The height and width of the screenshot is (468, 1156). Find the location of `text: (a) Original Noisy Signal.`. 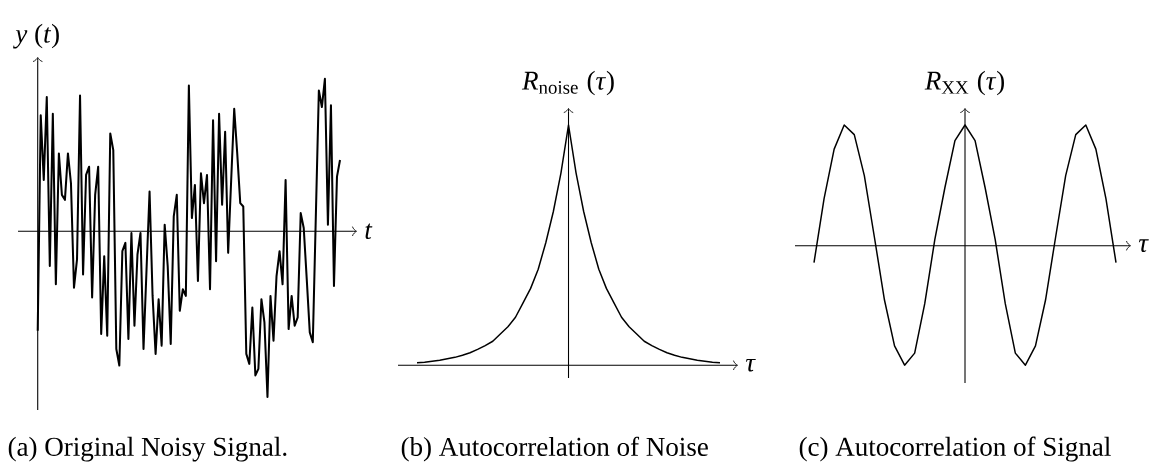

text: (a) Original Noisy Signal. is located at coordinates (147, 449).